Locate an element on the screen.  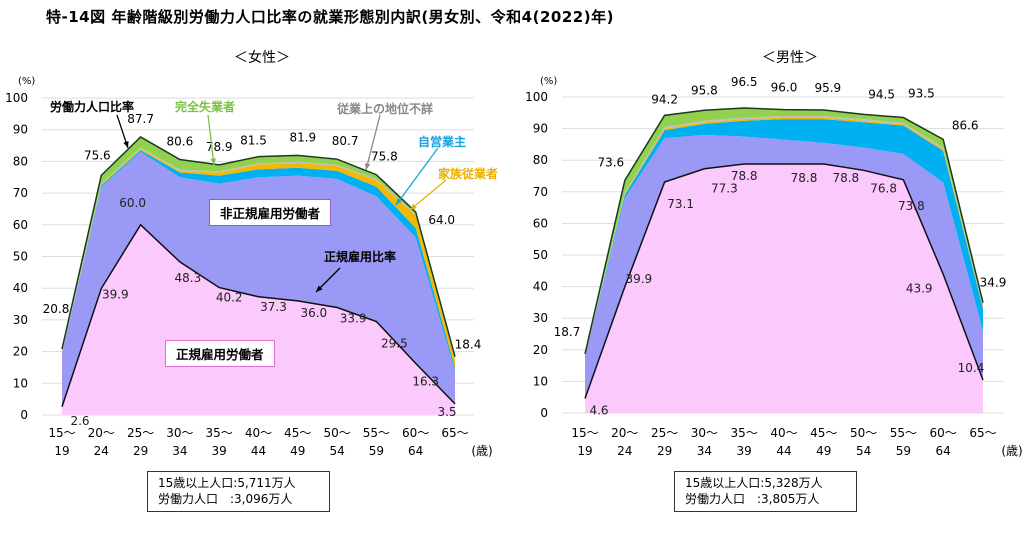
male-regular-ratio-label: 78.8 is located at coordinates (744, 176).